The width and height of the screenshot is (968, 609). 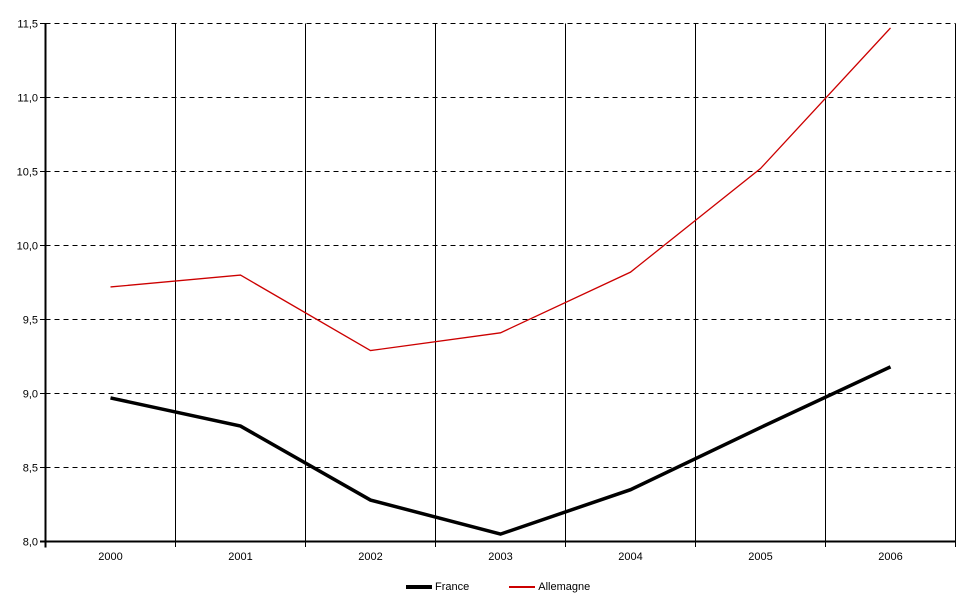 I want to click on x-tick-label: 2002, so click(x=370, y=557).